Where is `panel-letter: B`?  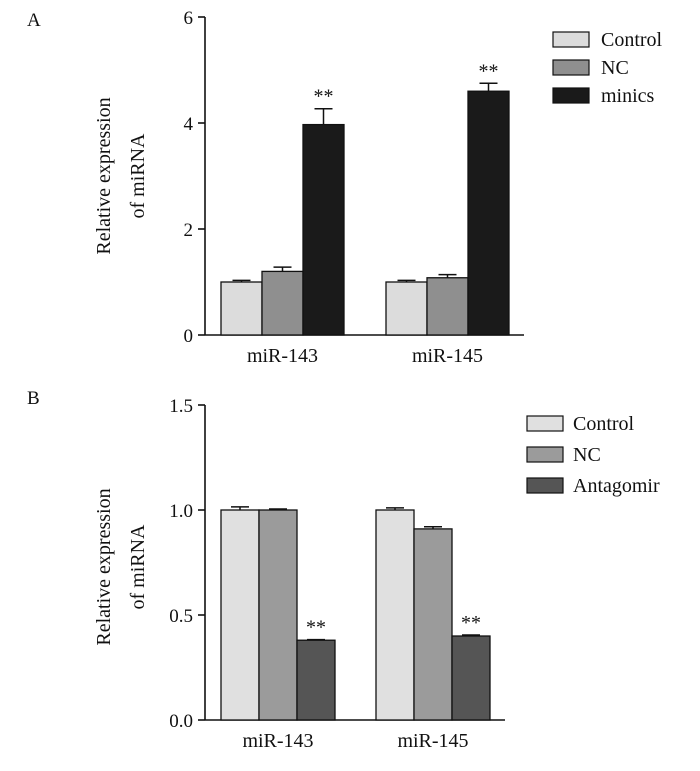 panel-letter: B is located at coordinates (33, 398).